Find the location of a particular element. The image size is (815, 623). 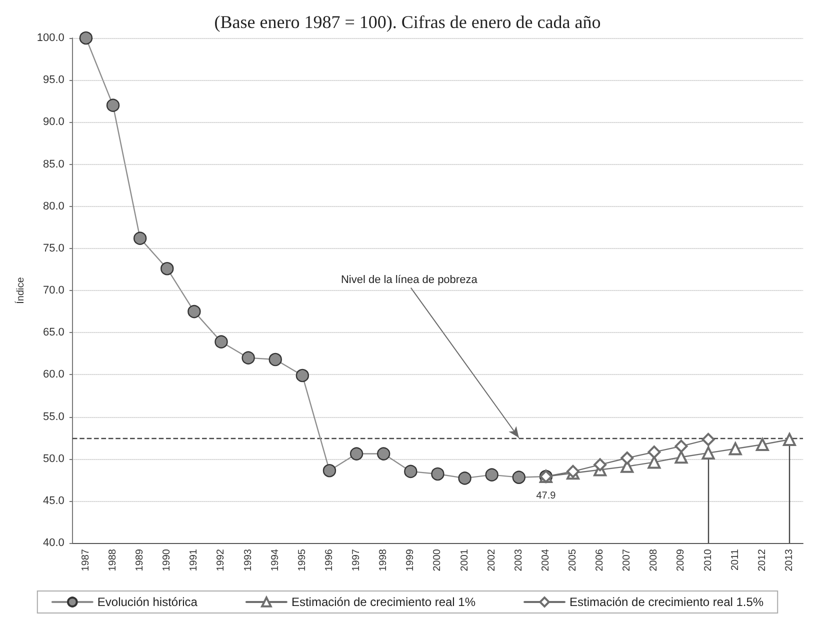

x-tick-label: 2001 is located at coordinates (464, 560).